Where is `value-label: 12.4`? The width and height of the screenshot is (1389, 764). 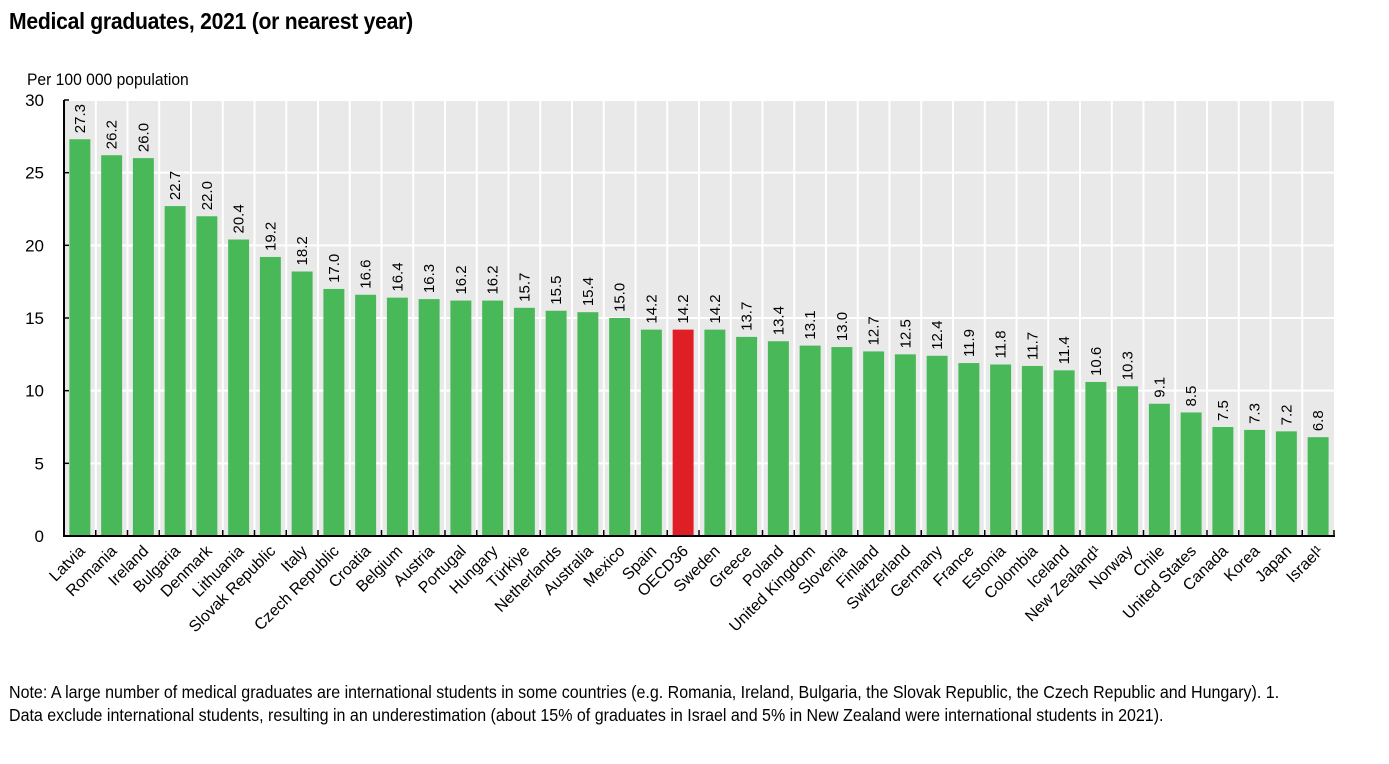
value-label: 12.4 is located at coordinates (937, 335).